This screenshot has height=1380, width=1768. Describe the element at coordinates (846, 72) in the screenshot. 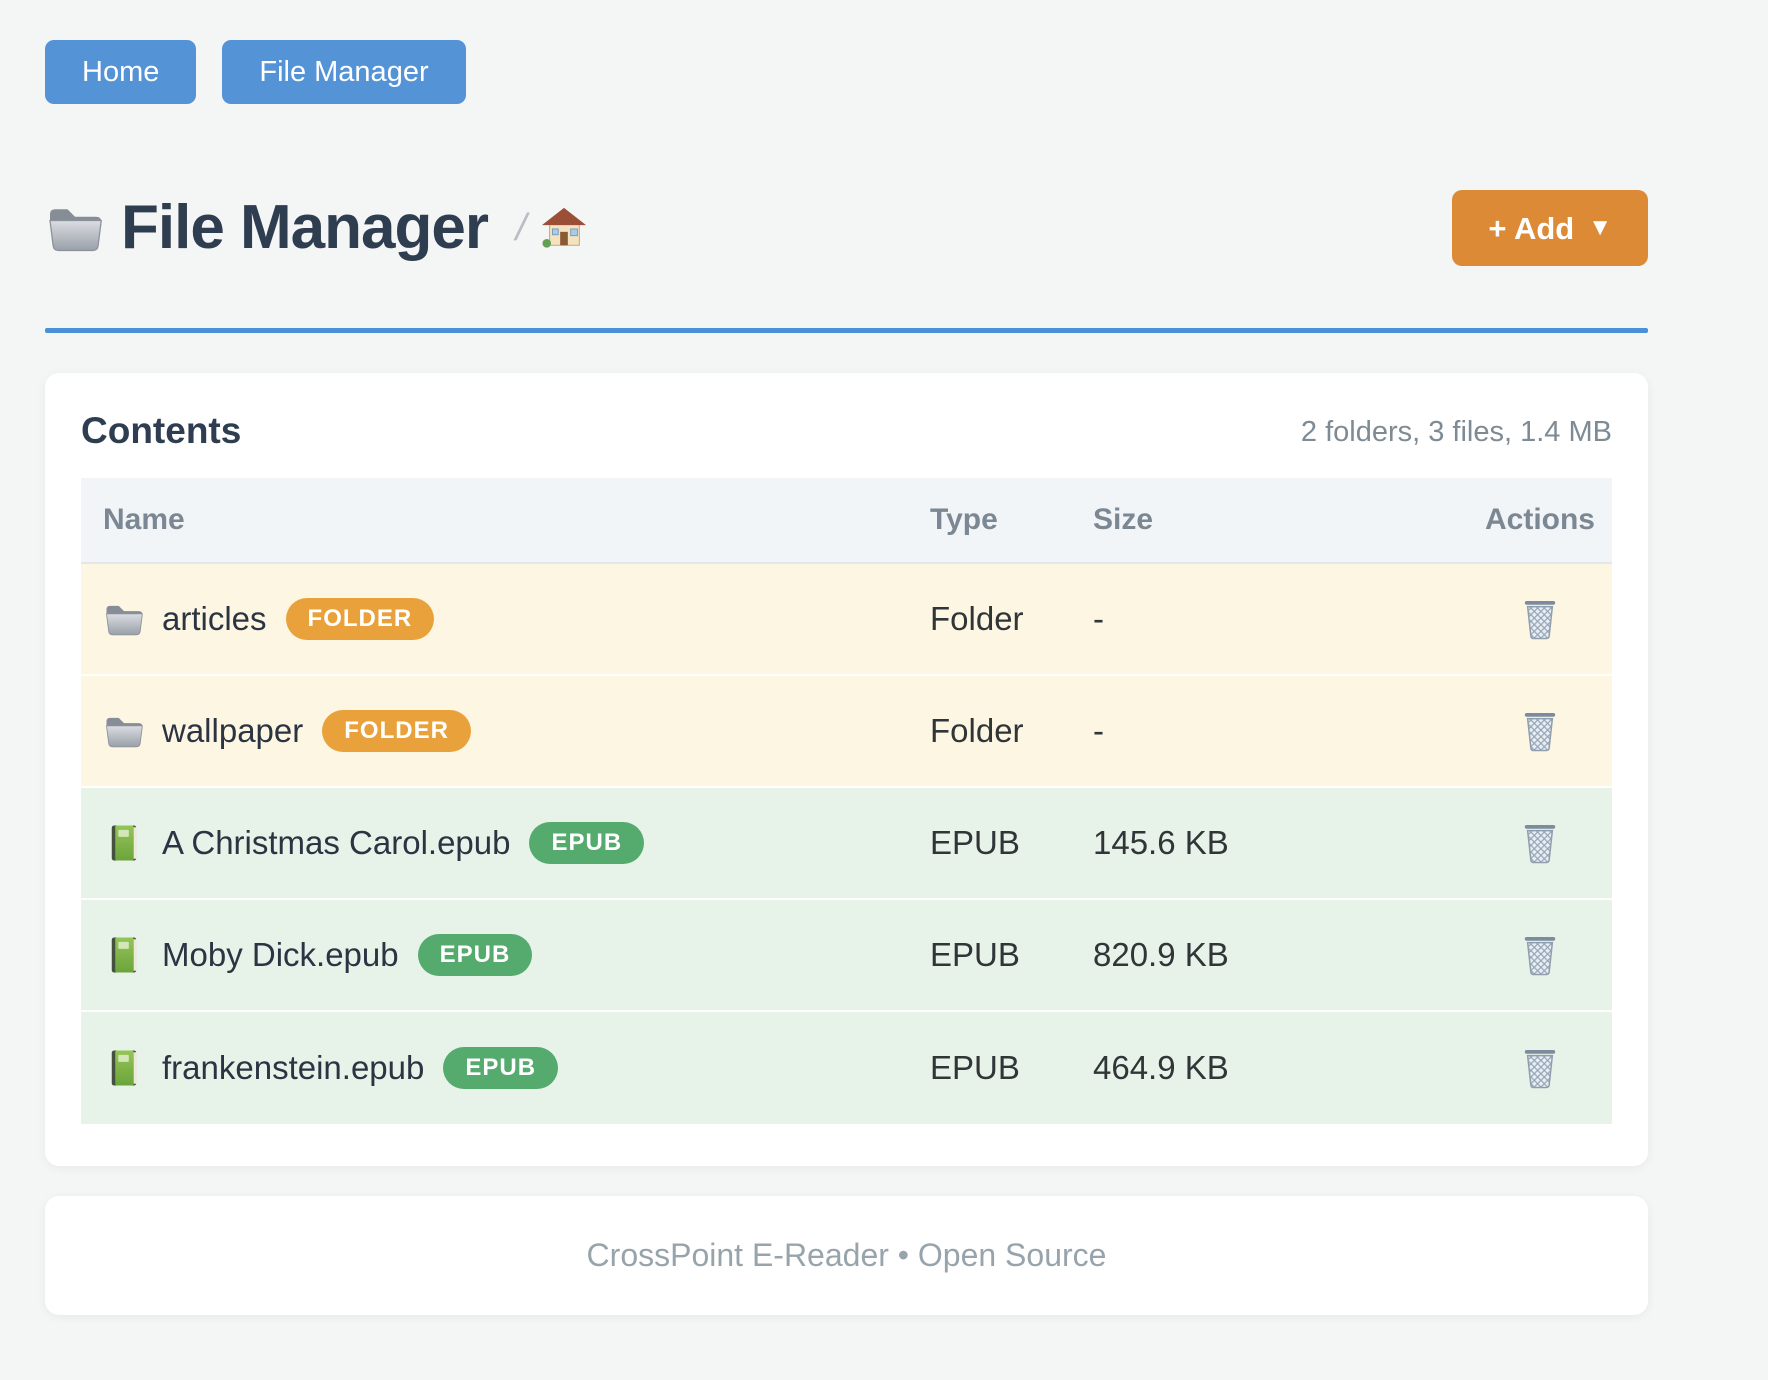

I see `top-nav: Home File Manager` at that location.